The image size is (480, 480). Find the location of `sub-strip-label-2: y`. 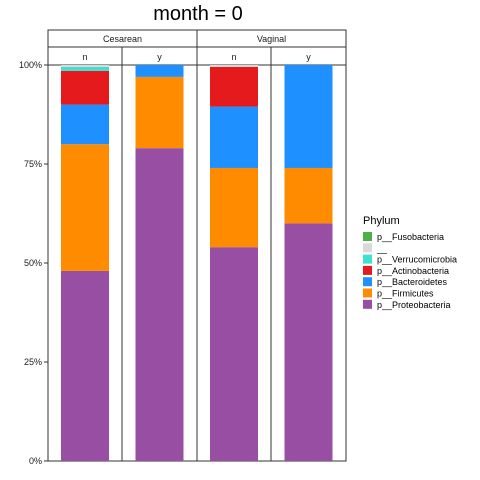

sub-strip-label-2: y is located at coordinates (159, 57).